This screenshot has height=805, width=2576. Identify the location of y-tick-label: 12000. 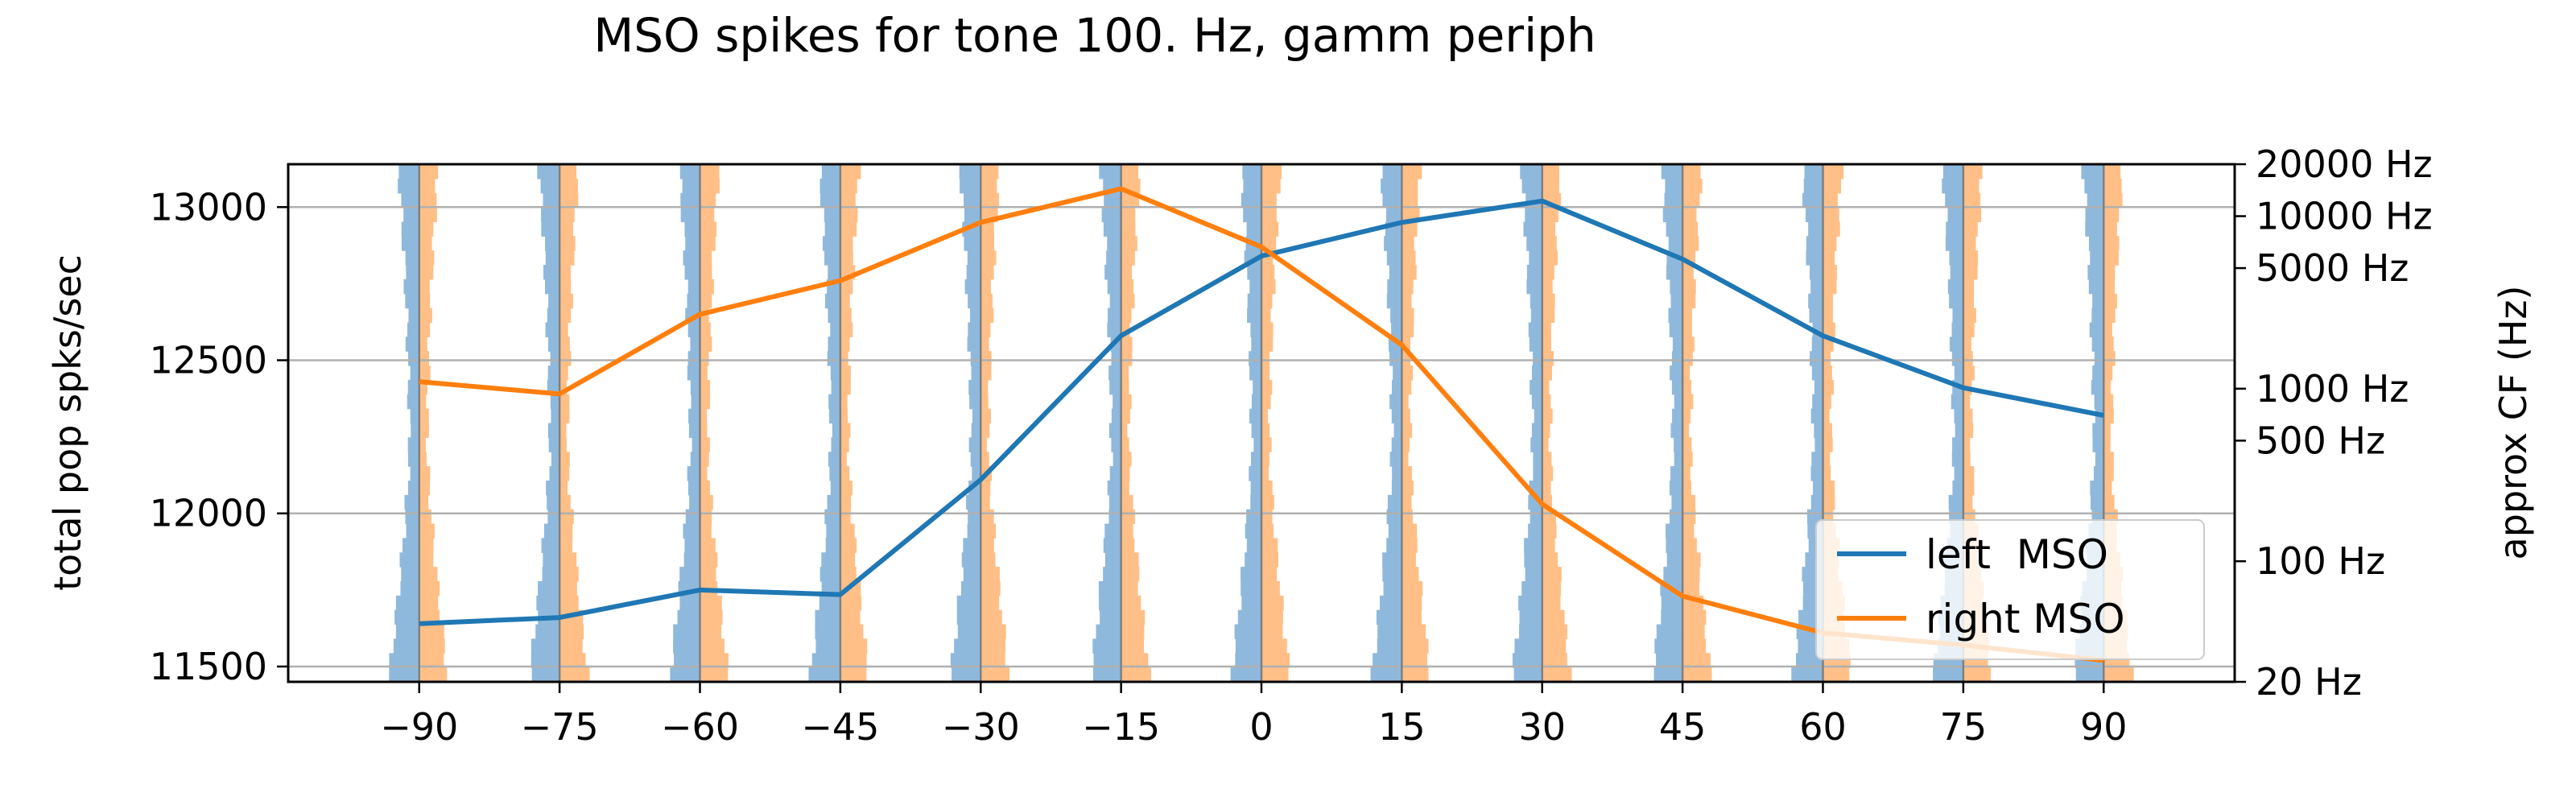
(208, 513).